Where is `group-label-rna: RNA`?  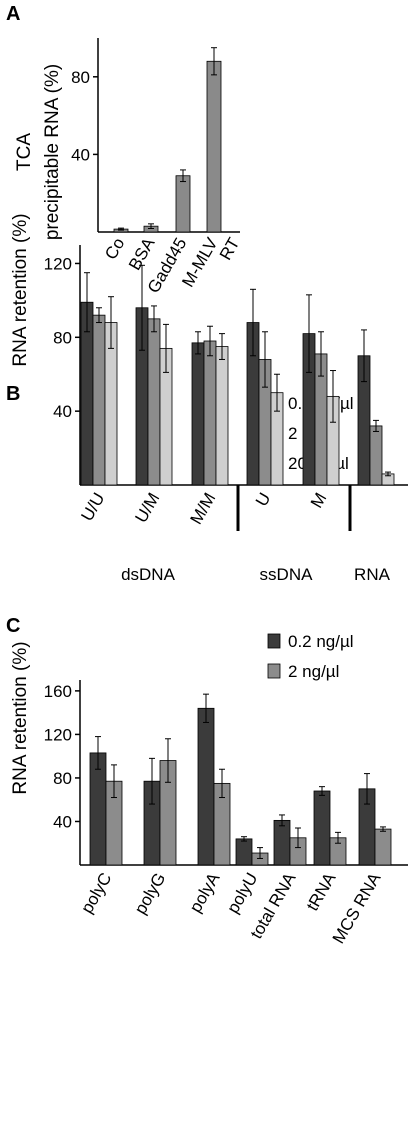
group-label-rna: RNA is located at coordinates (372, 574).